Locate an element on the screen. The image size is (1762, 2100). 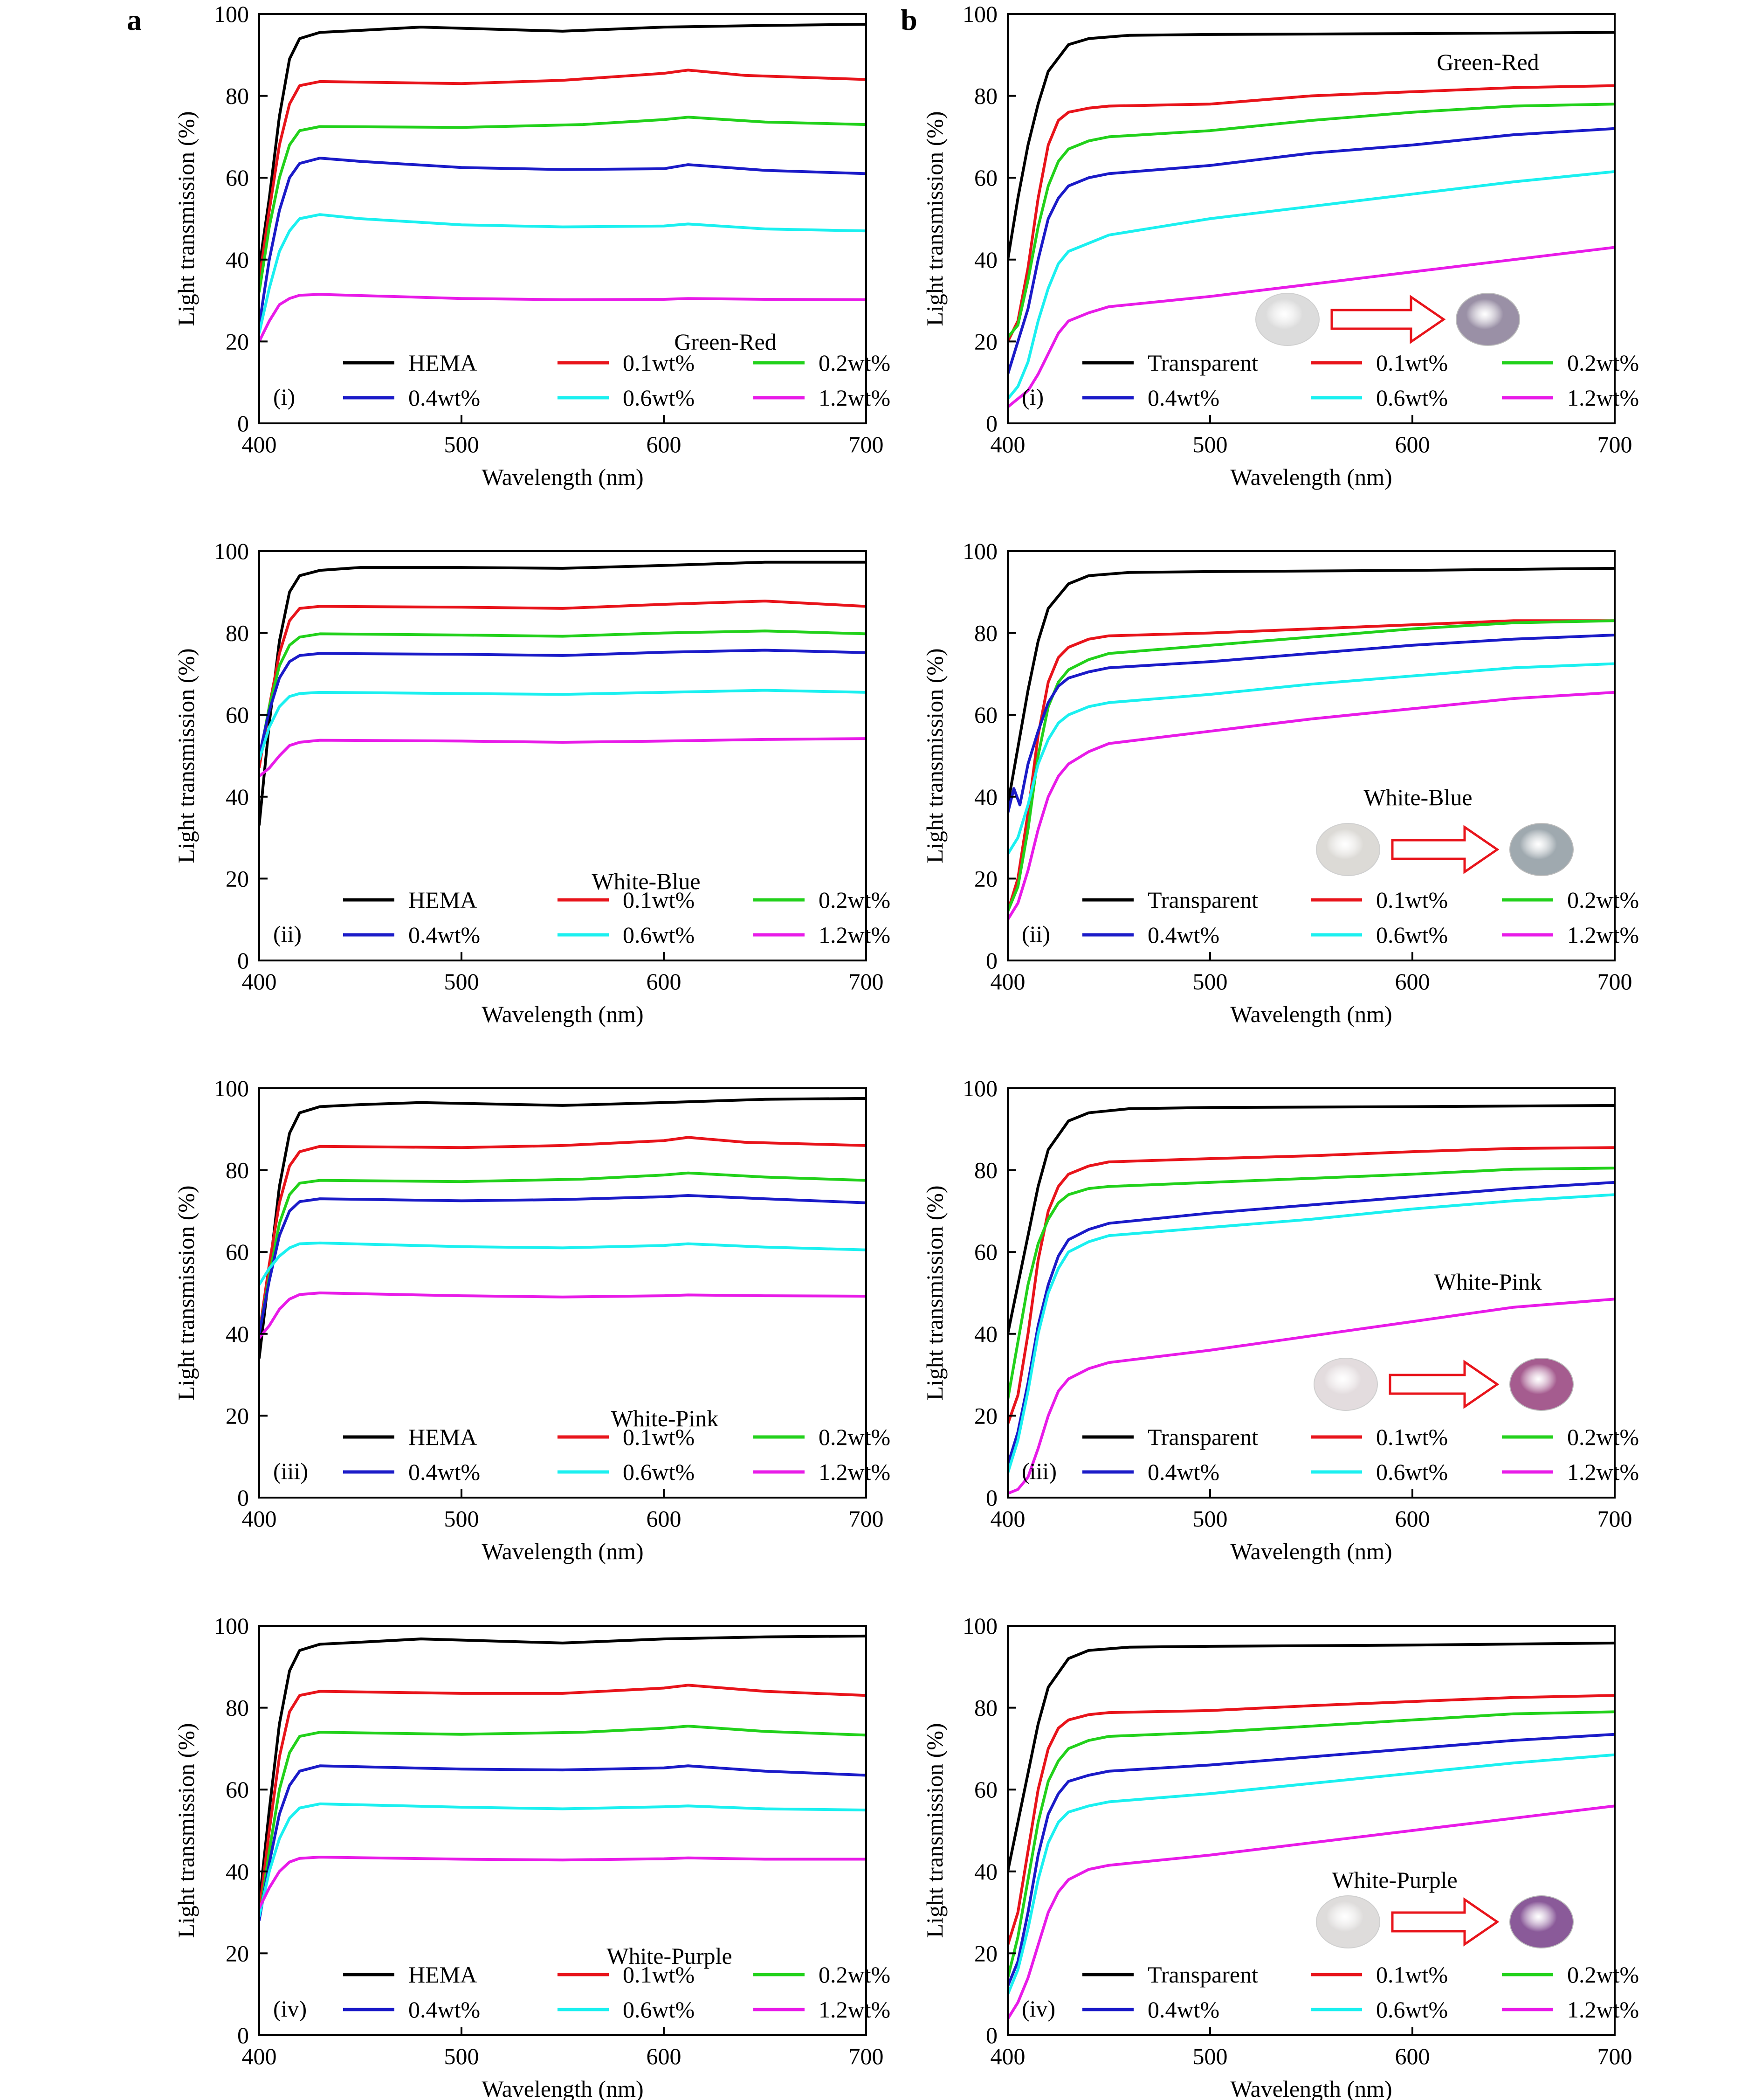
column-letter-a: a is located at coordinates (134, 19).